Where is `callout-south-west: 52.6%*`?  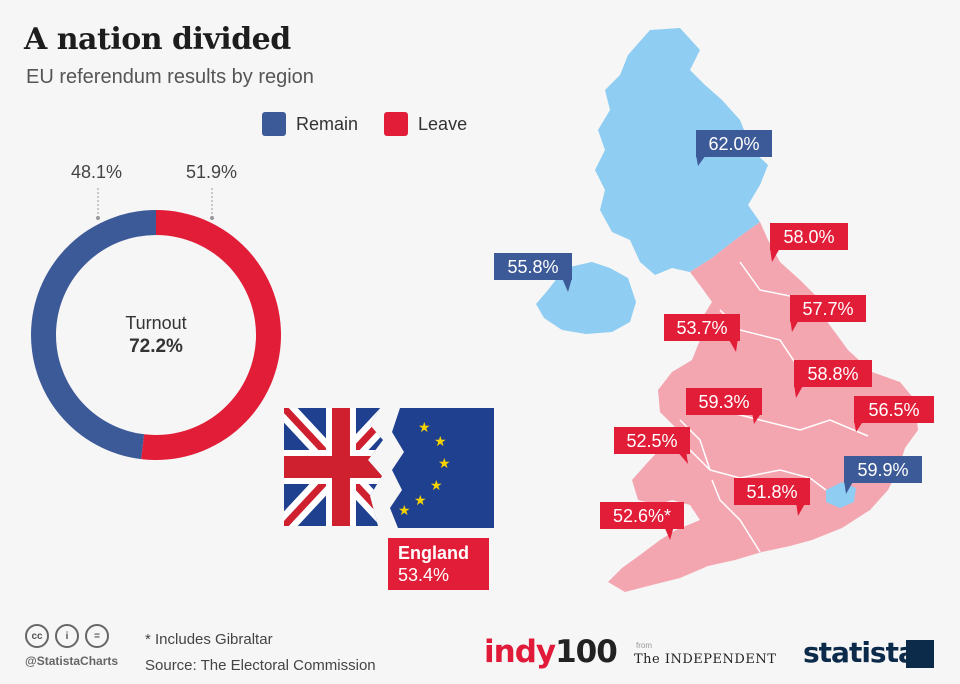 callout-south-west: 52.6%* is located at coordinates (642, 516).